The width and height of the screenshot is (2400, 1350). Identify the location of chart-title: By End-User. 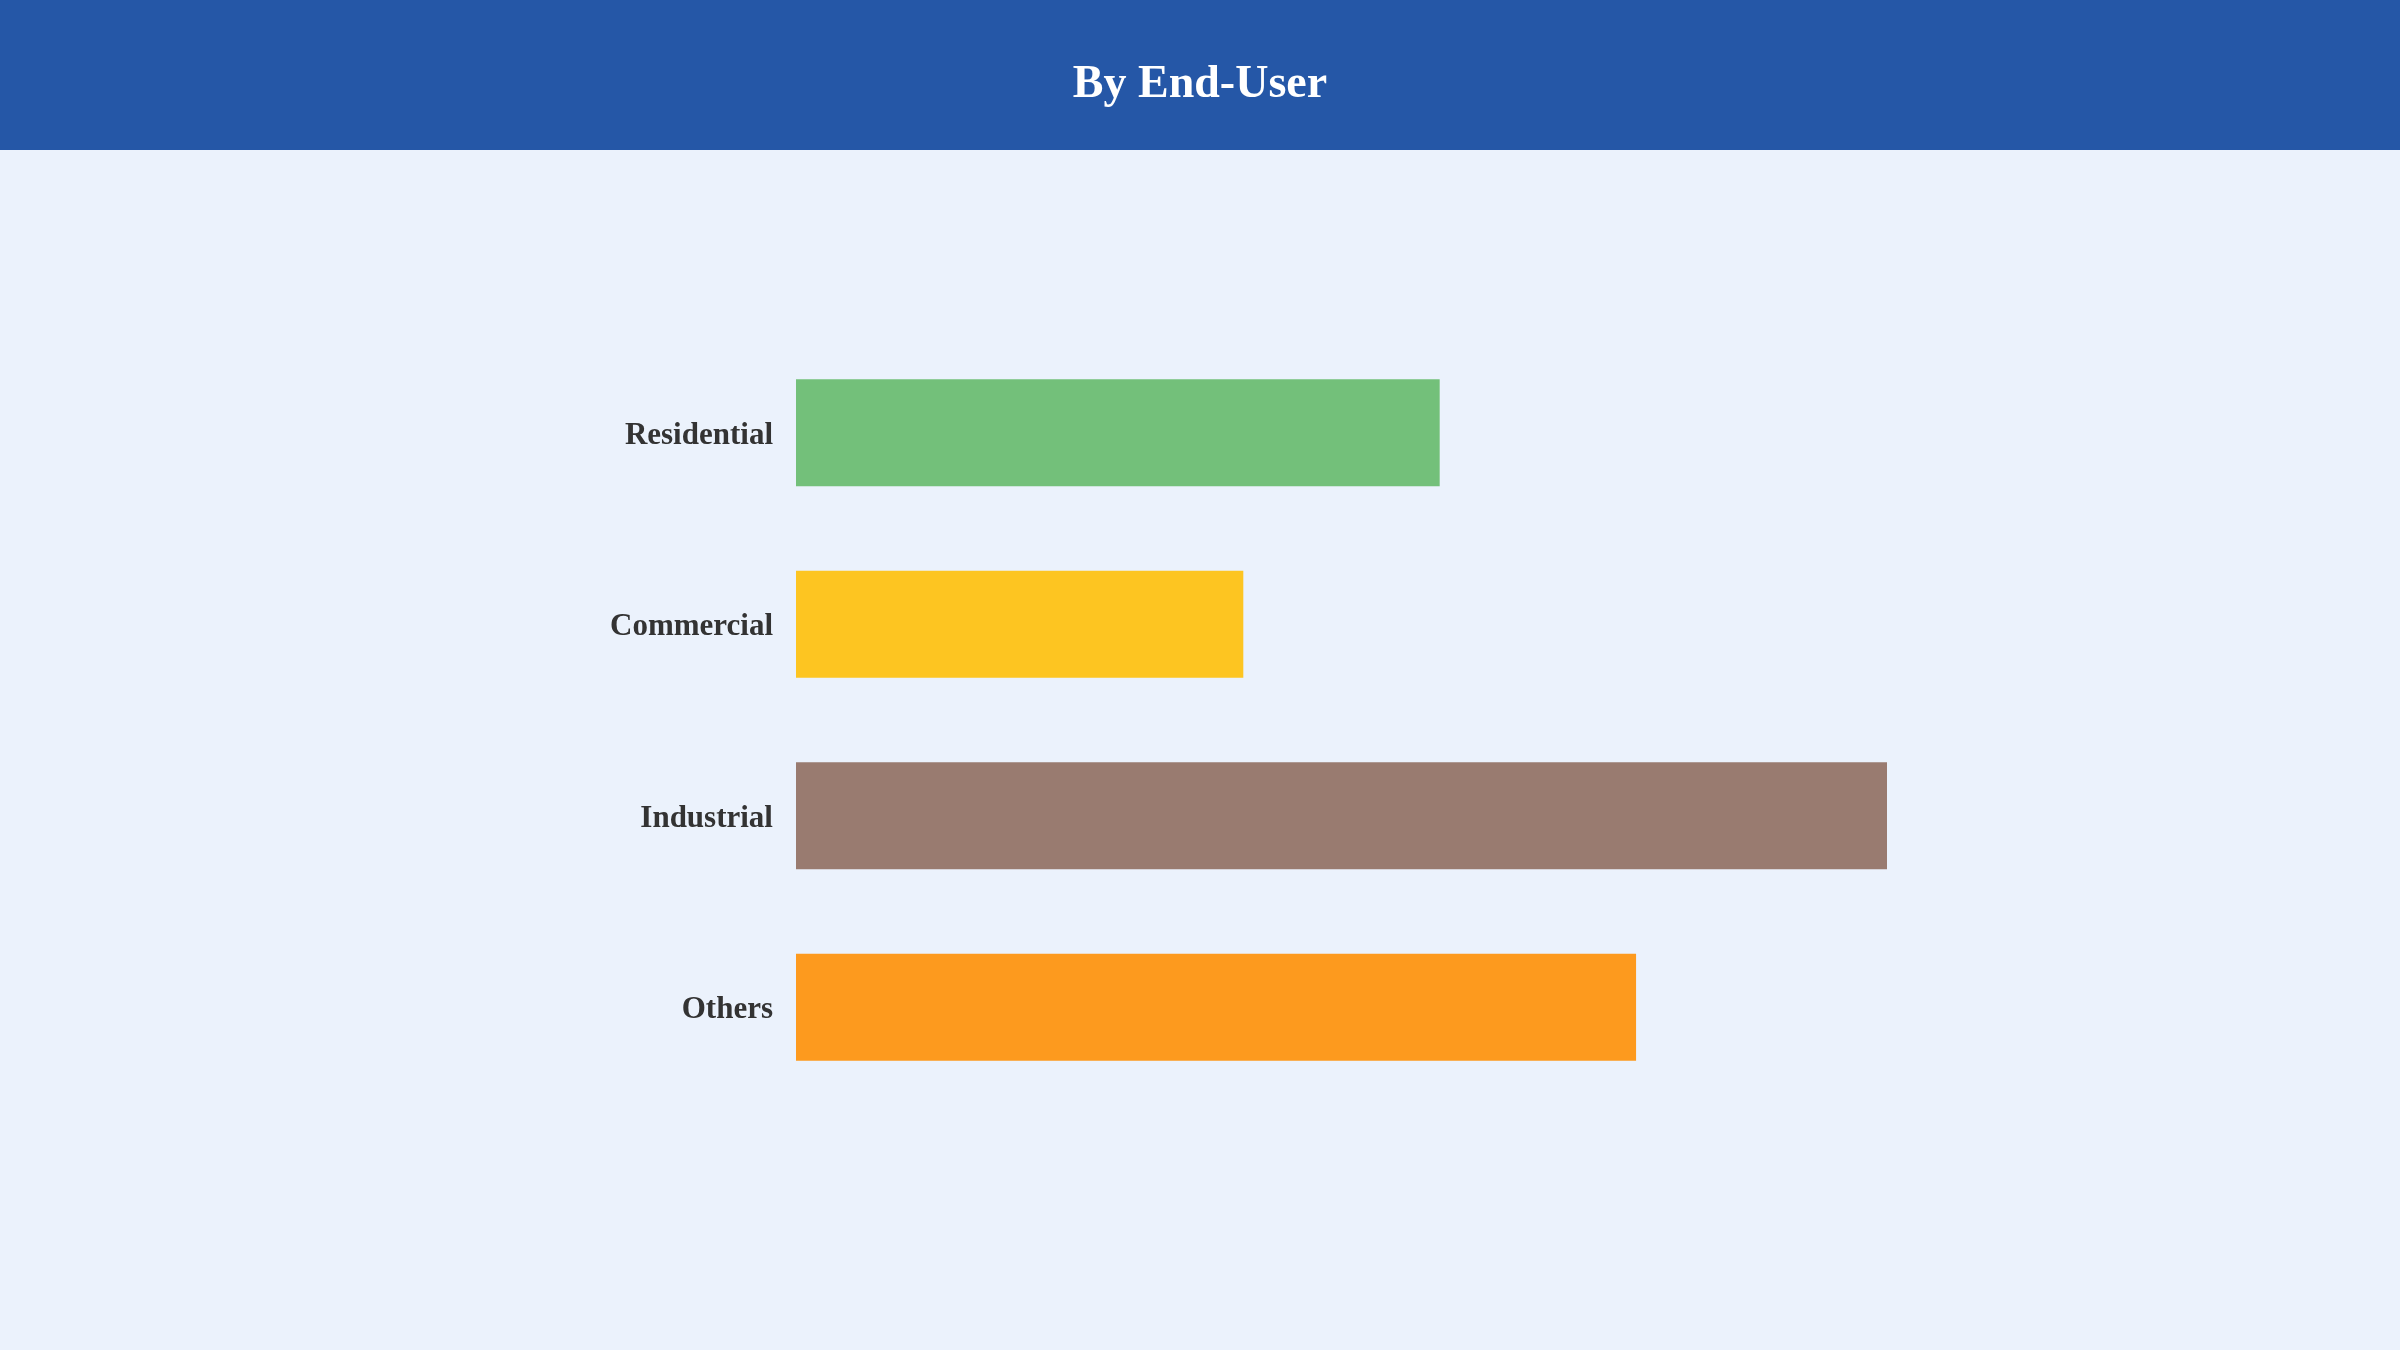
(1200, 82).